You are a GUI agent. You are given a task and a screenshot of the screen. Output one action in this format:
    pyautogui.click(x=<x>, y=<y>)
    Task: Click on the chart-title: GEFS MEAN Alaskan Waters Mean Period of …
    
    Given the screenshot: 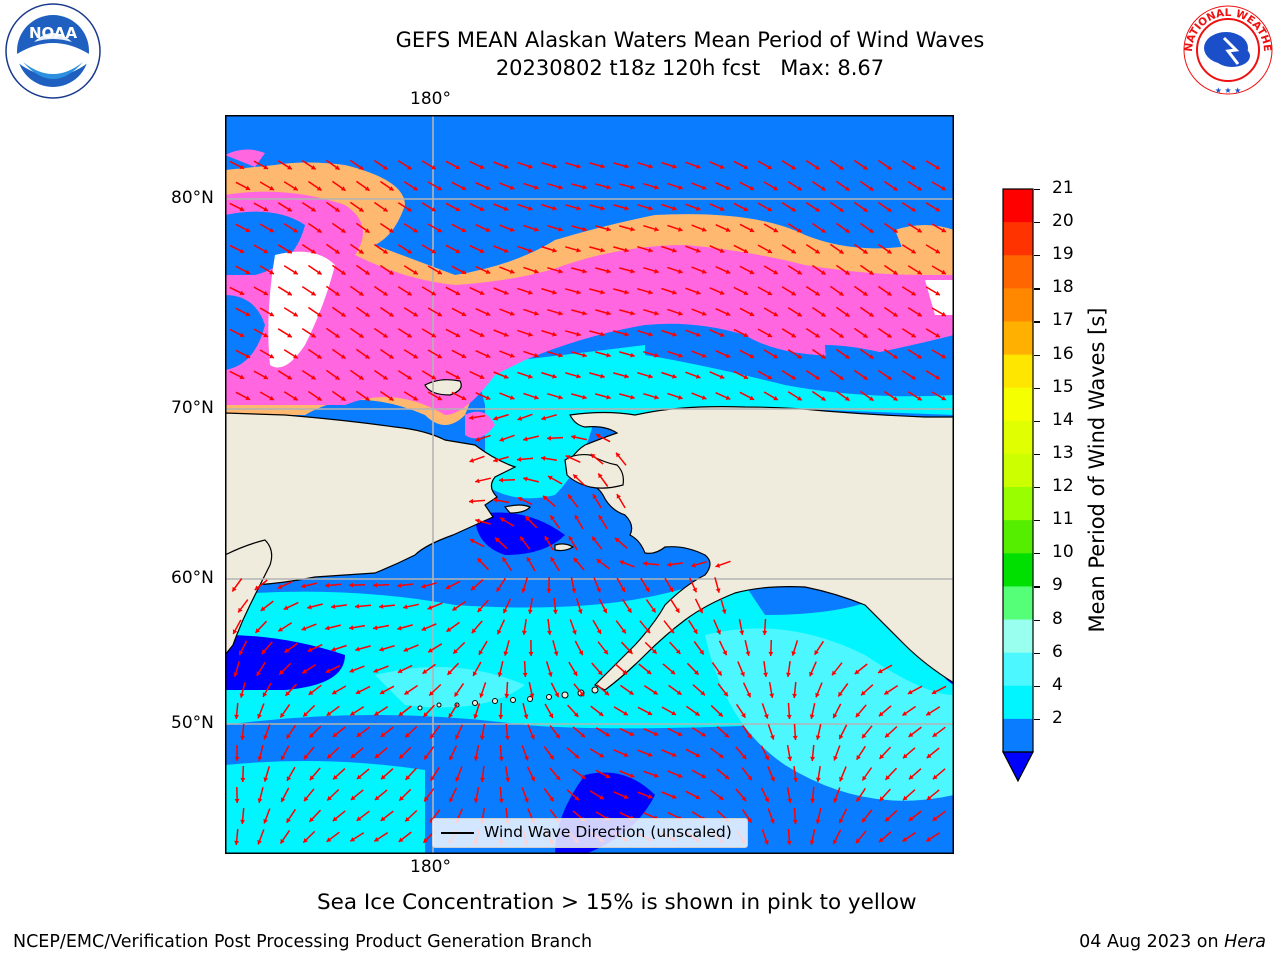 What is the action you would take?
    pyautogui.click(x=690, y=40)
    